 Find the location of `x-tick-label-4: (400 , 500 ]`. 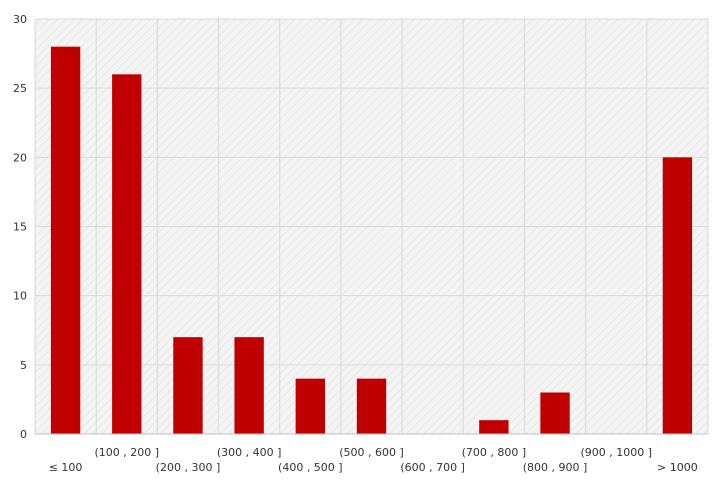

x-tick-label-4: (400 , 500 ] is located at coordinates (310, 467).